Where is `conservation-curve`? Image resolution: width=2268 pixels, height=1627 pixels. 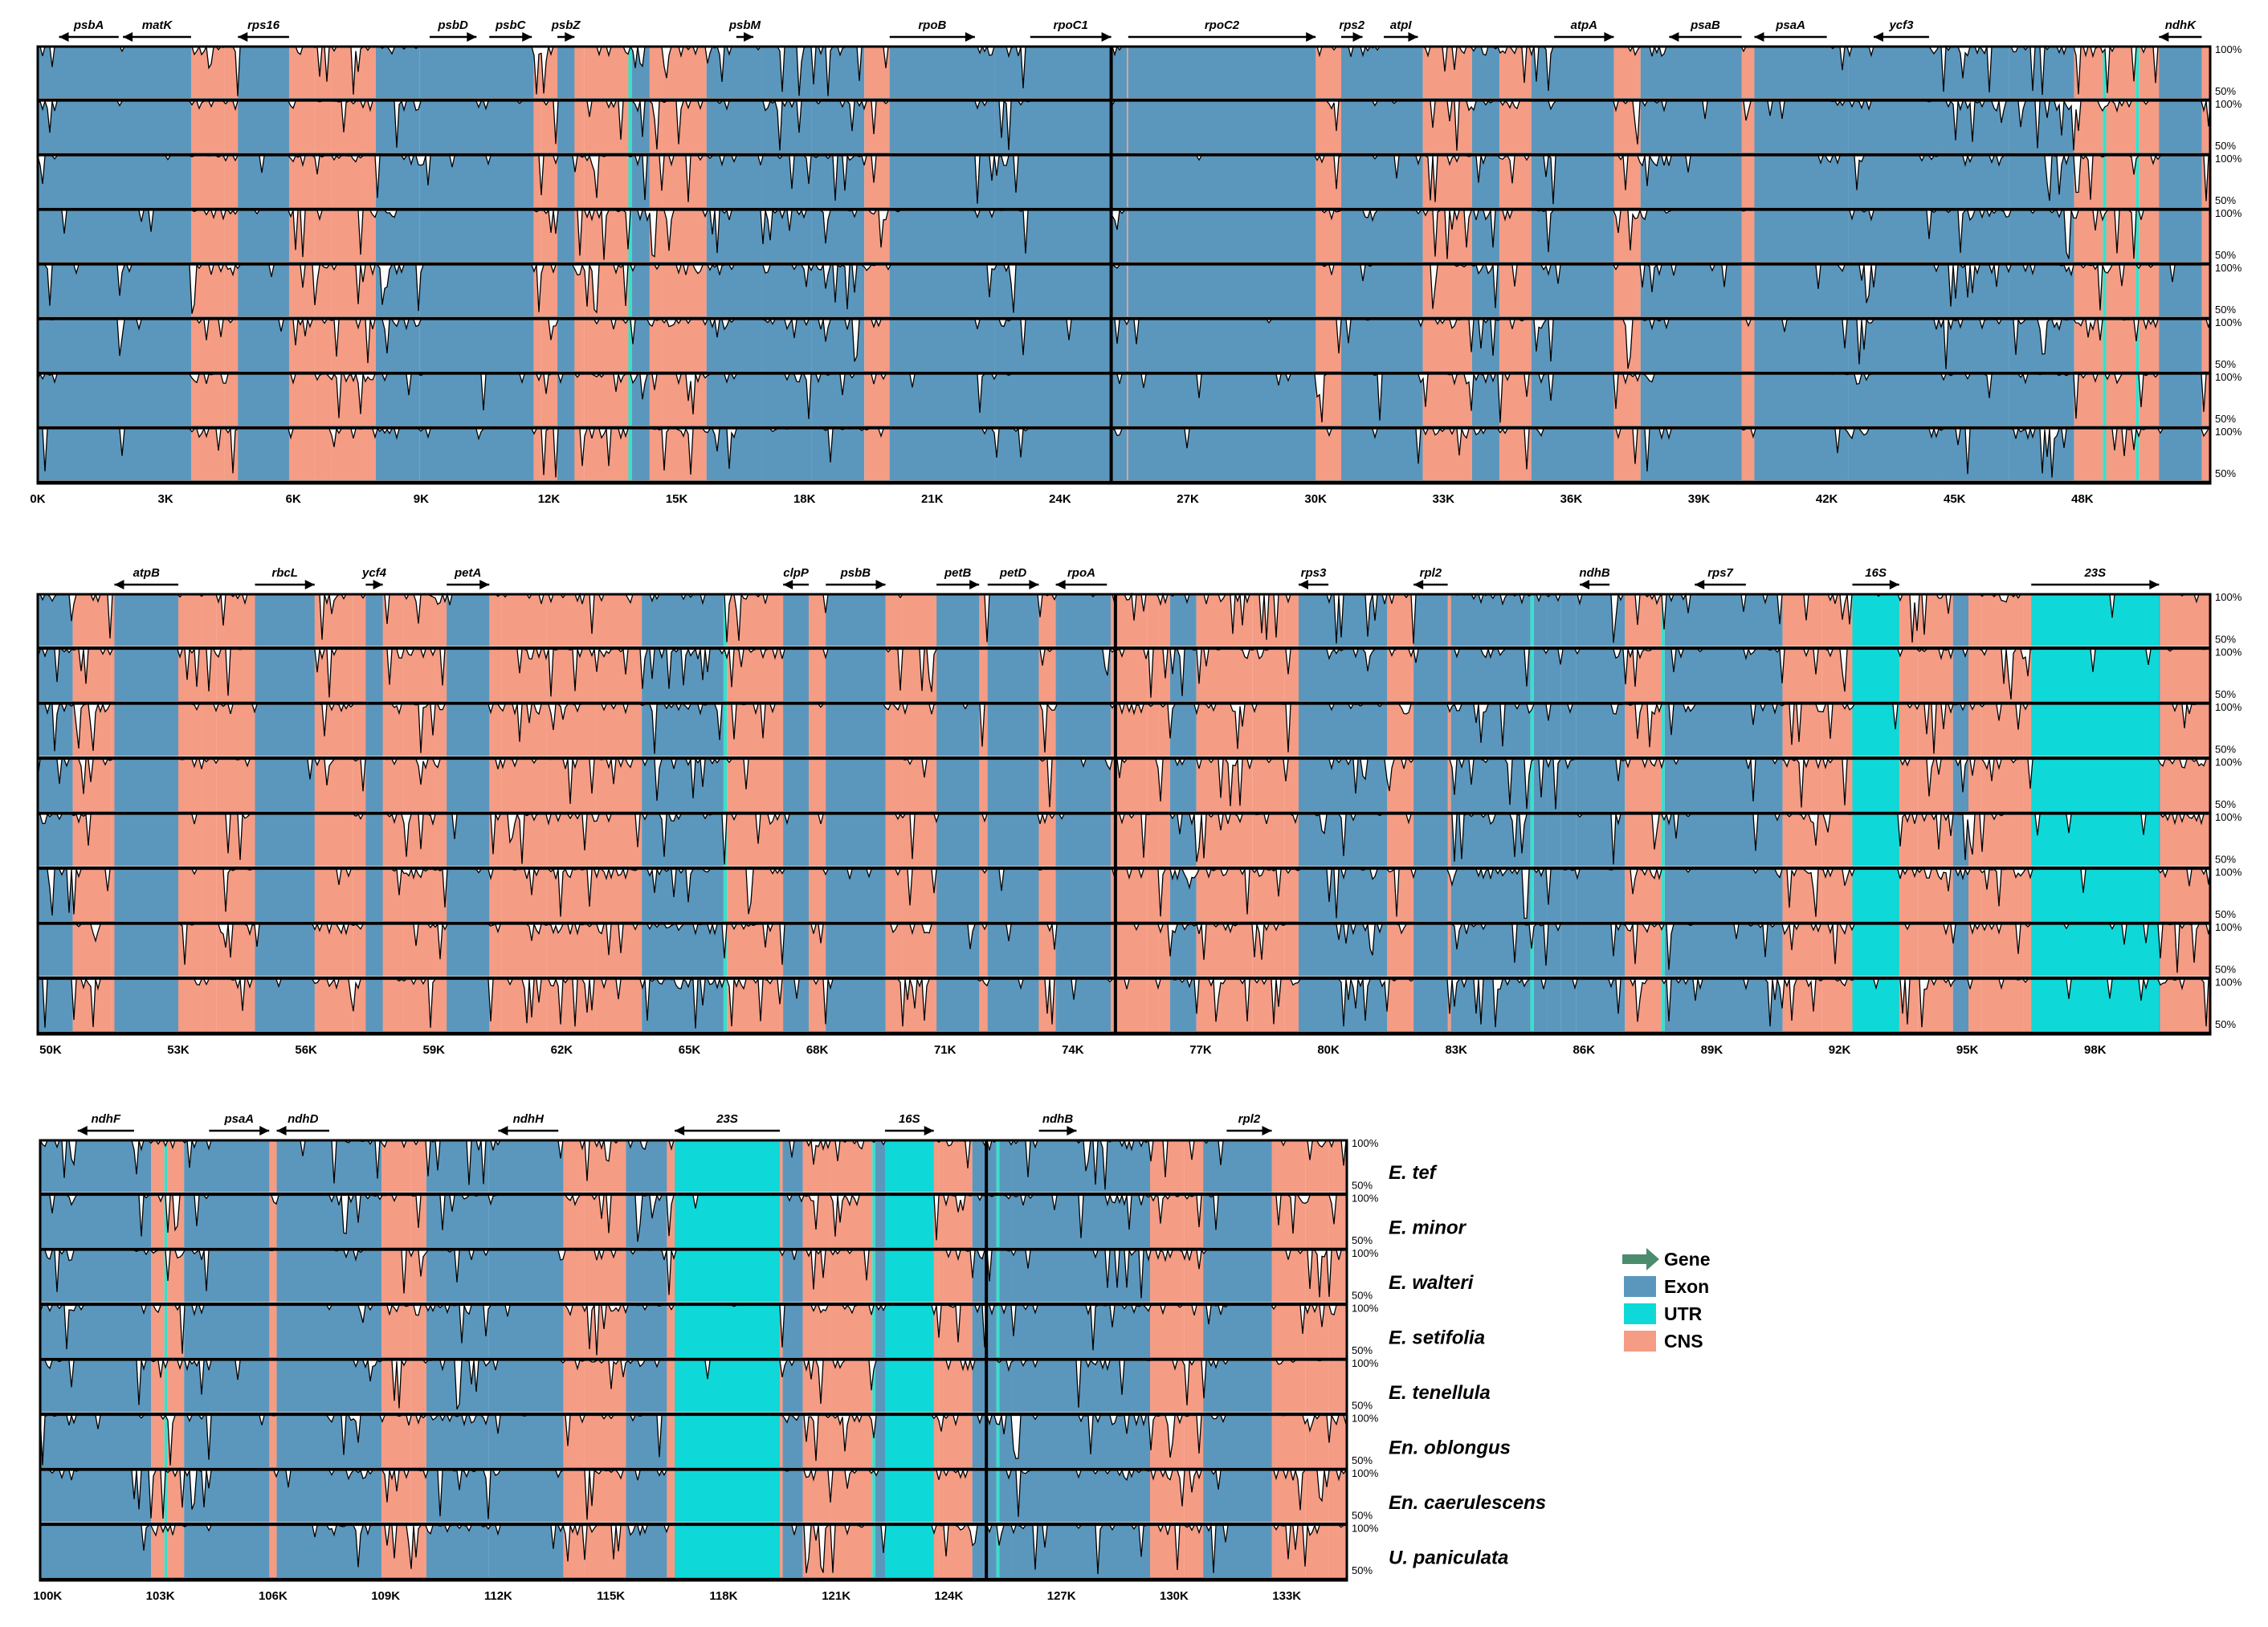 conservation-curve is located at coordinates (1123, 179).